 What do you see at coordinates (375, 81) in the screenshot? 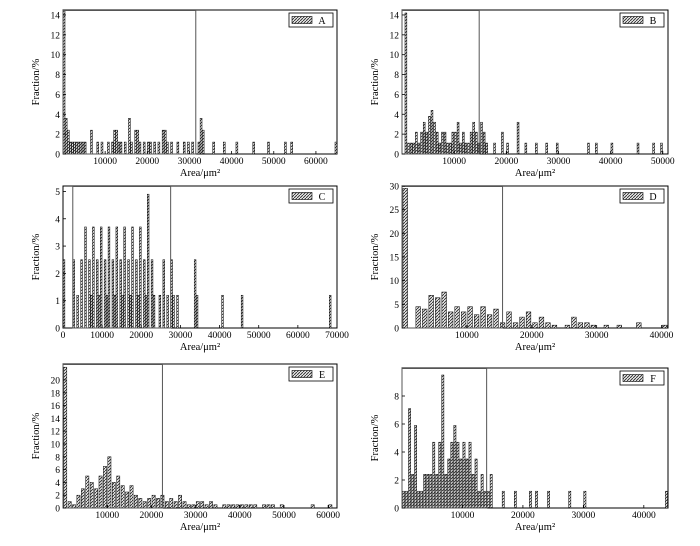
I see `y-axis-title-b: Fraction/%` at bounding box center [375, 81].